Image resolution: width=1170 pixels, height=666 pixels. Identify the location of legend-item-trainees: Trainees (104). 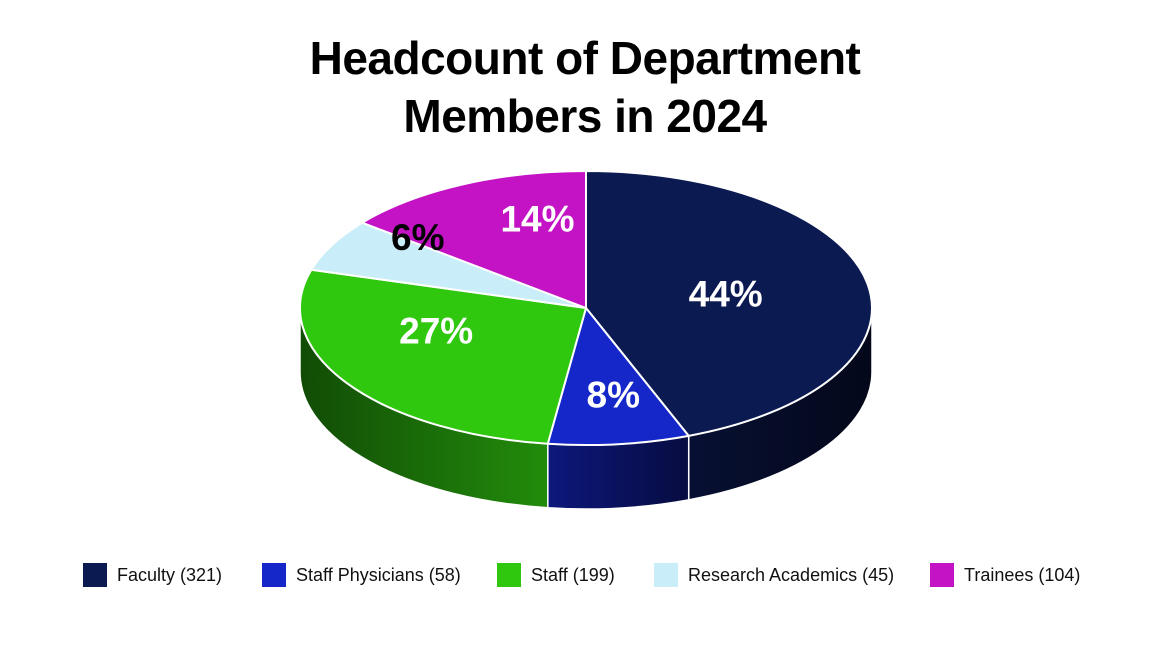
(1005, 575).